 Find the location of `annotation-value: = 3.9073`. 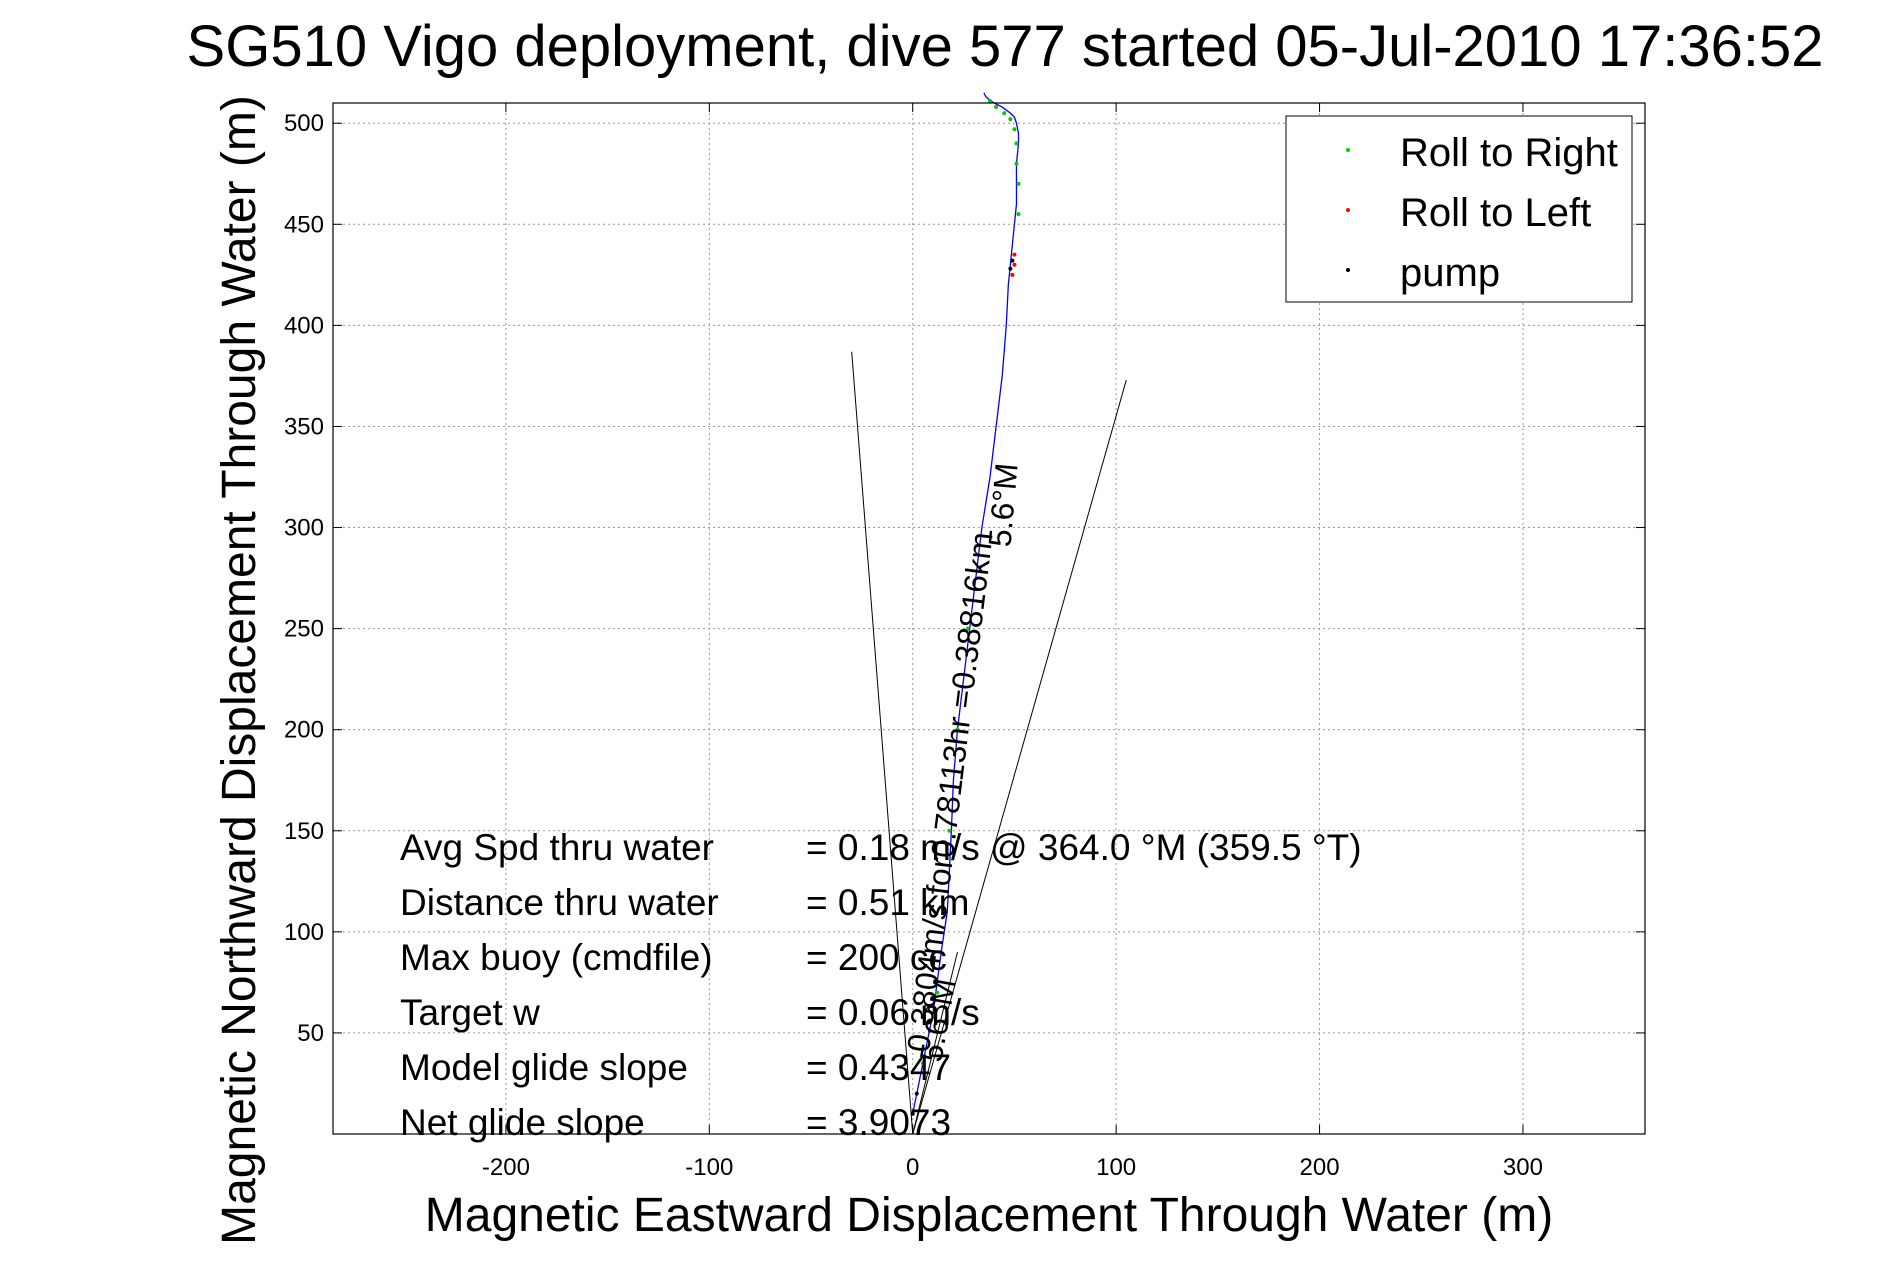

annotation-value: = 3.9073 is located at coordinates (878, 1122).